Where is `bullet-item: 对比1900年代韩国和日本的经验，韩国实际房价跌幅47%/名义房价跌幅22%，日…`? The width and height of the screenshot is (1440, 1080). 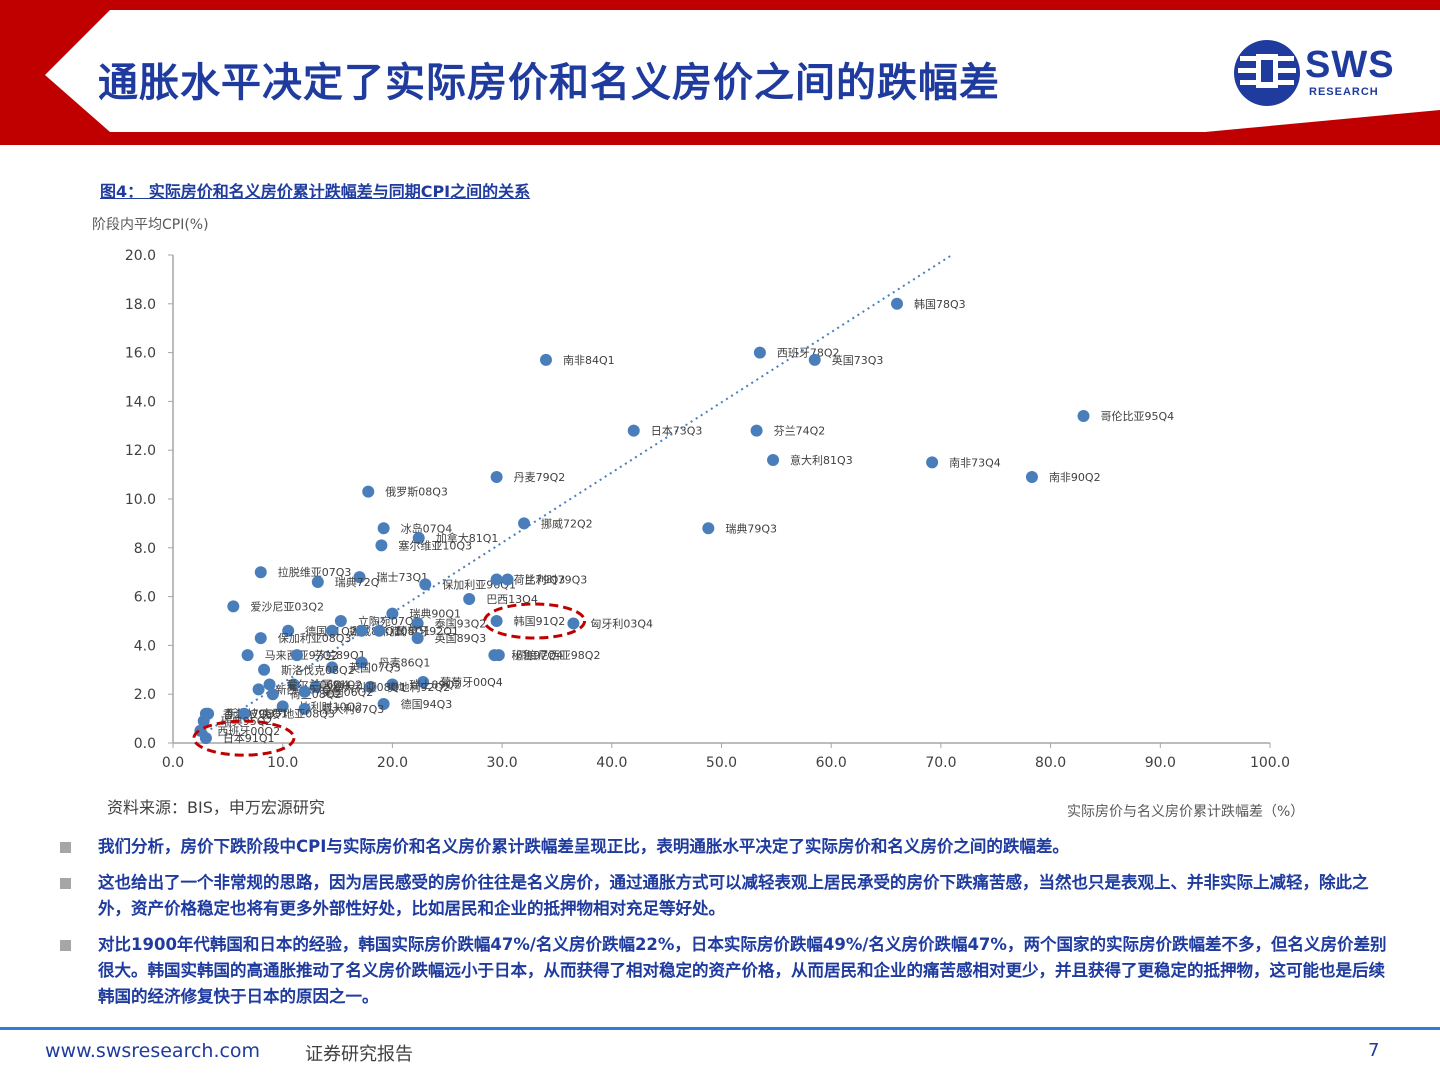 bullet-item: 对比1900年代韩国和日本的经验，韩国实际房价跌幅47%/名义房价跌幅22%，日… is located at coordinates (725, 971).